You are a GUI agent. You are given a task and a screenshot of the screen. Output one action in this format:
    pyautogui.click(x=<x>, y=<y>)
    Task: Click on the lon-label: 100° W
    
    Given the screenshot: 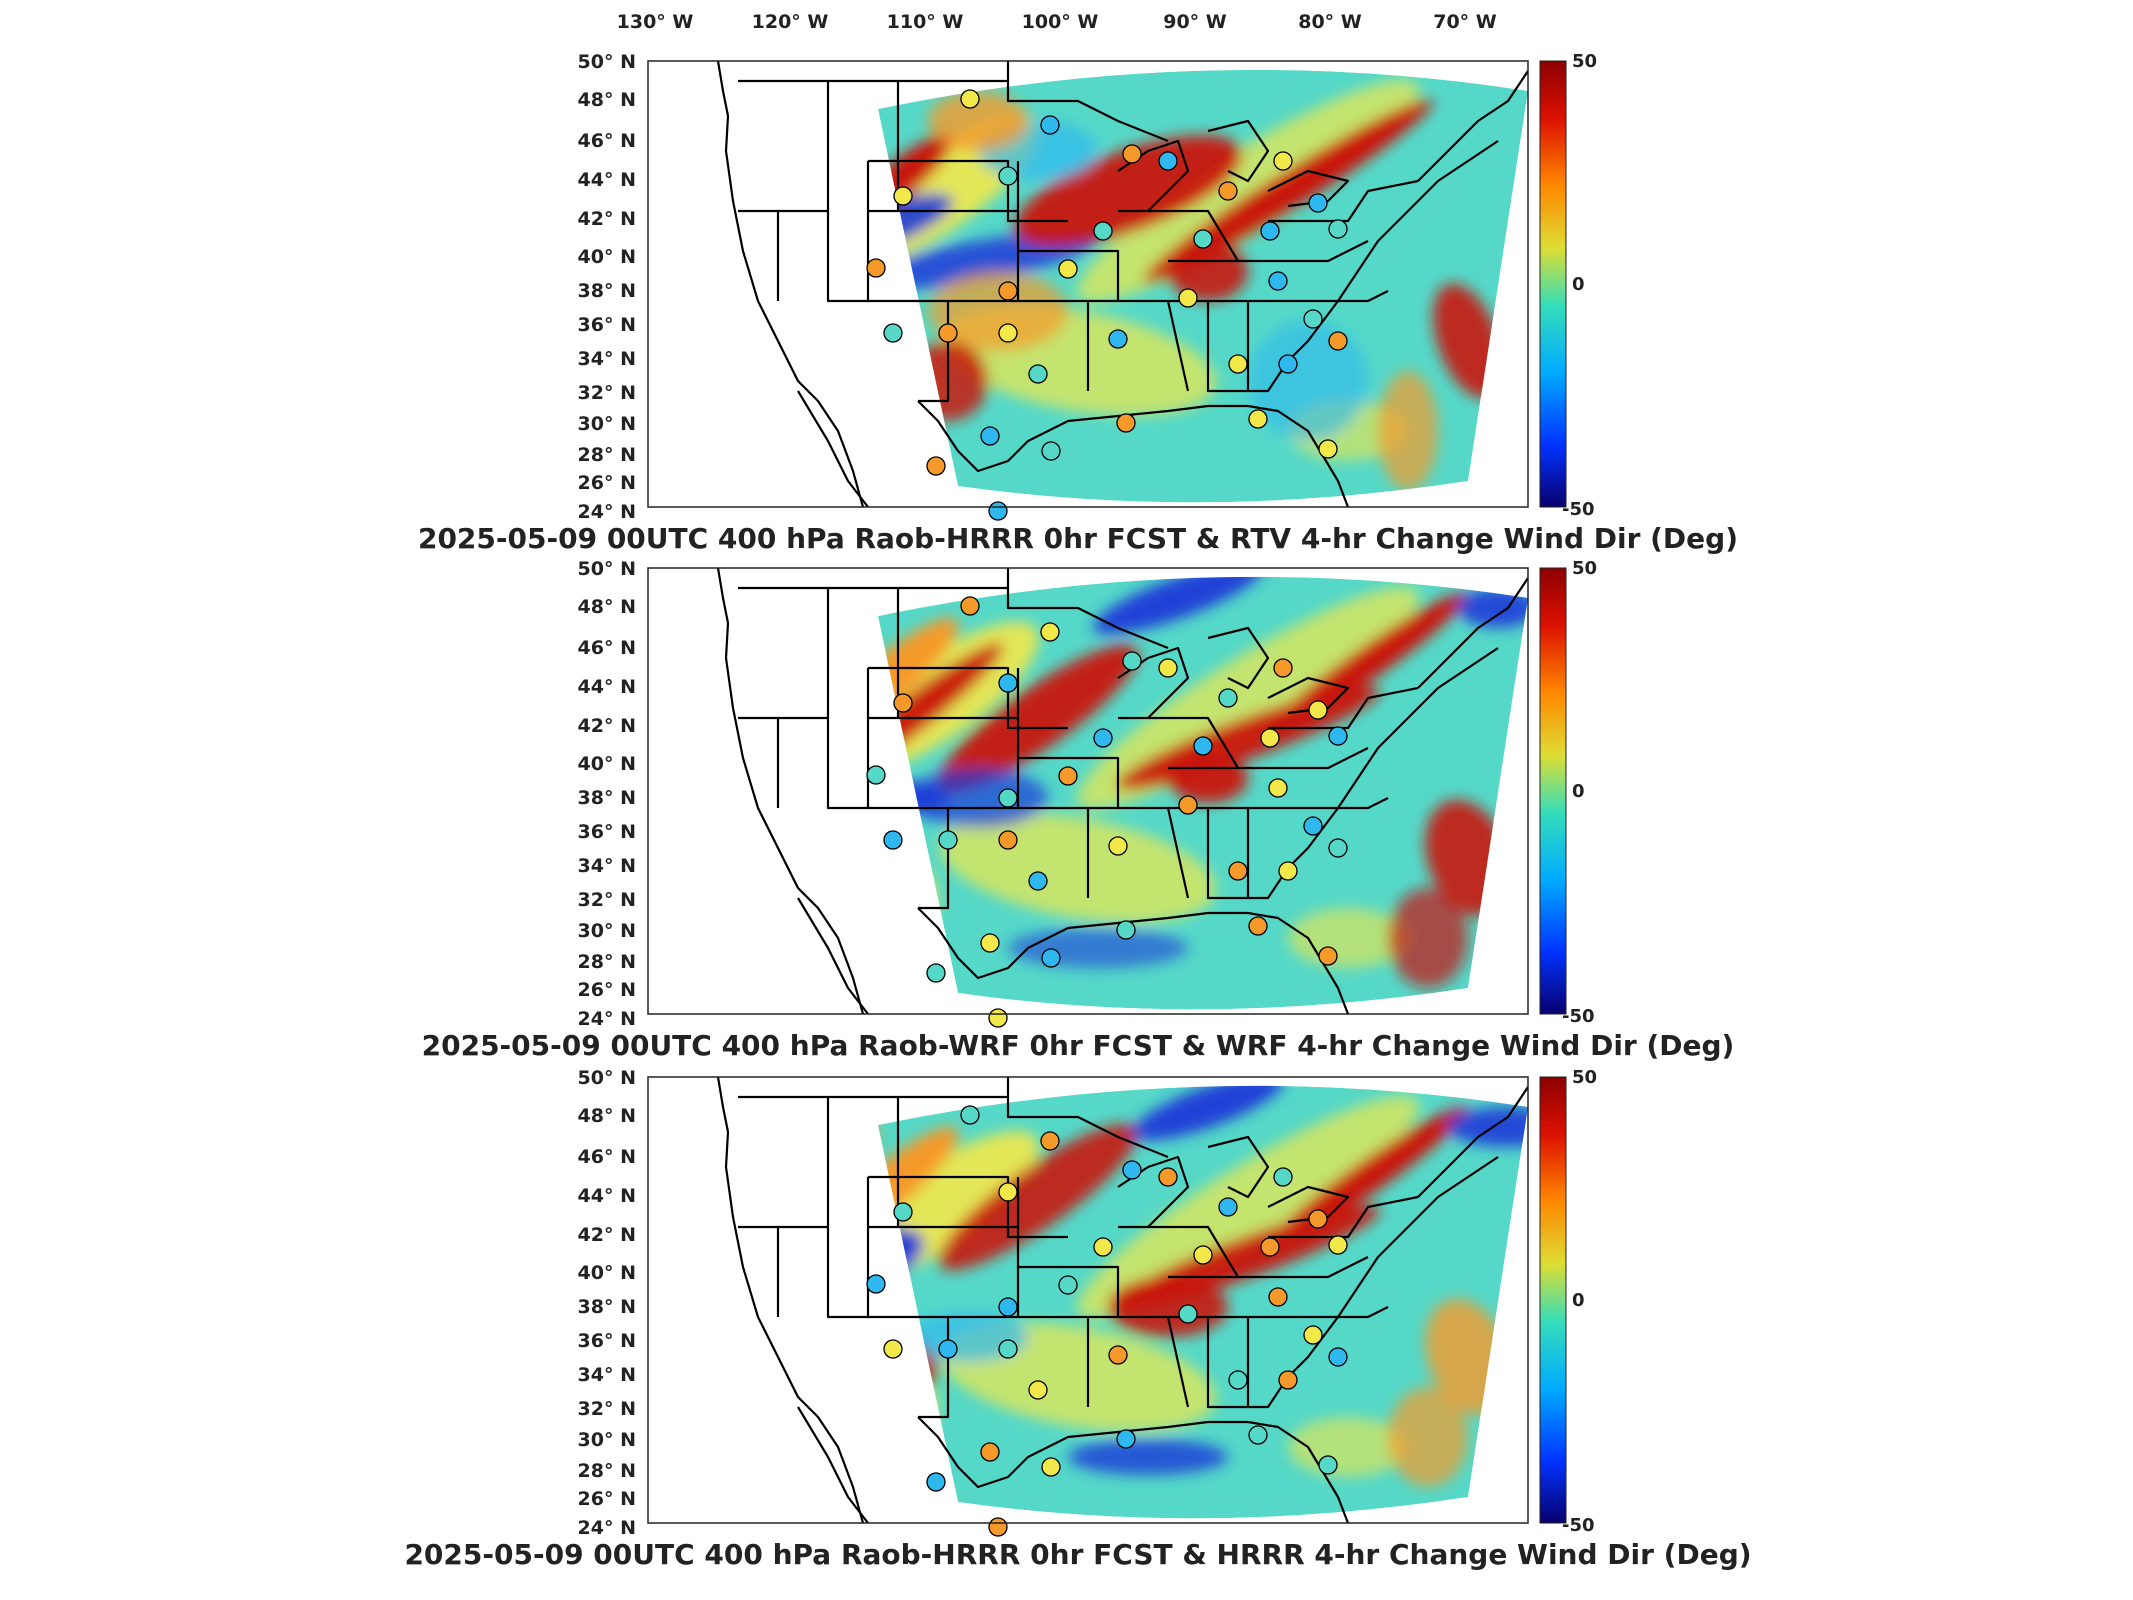 What is the action you would take?
    pyautogui.click(x=1060, y=22)
    